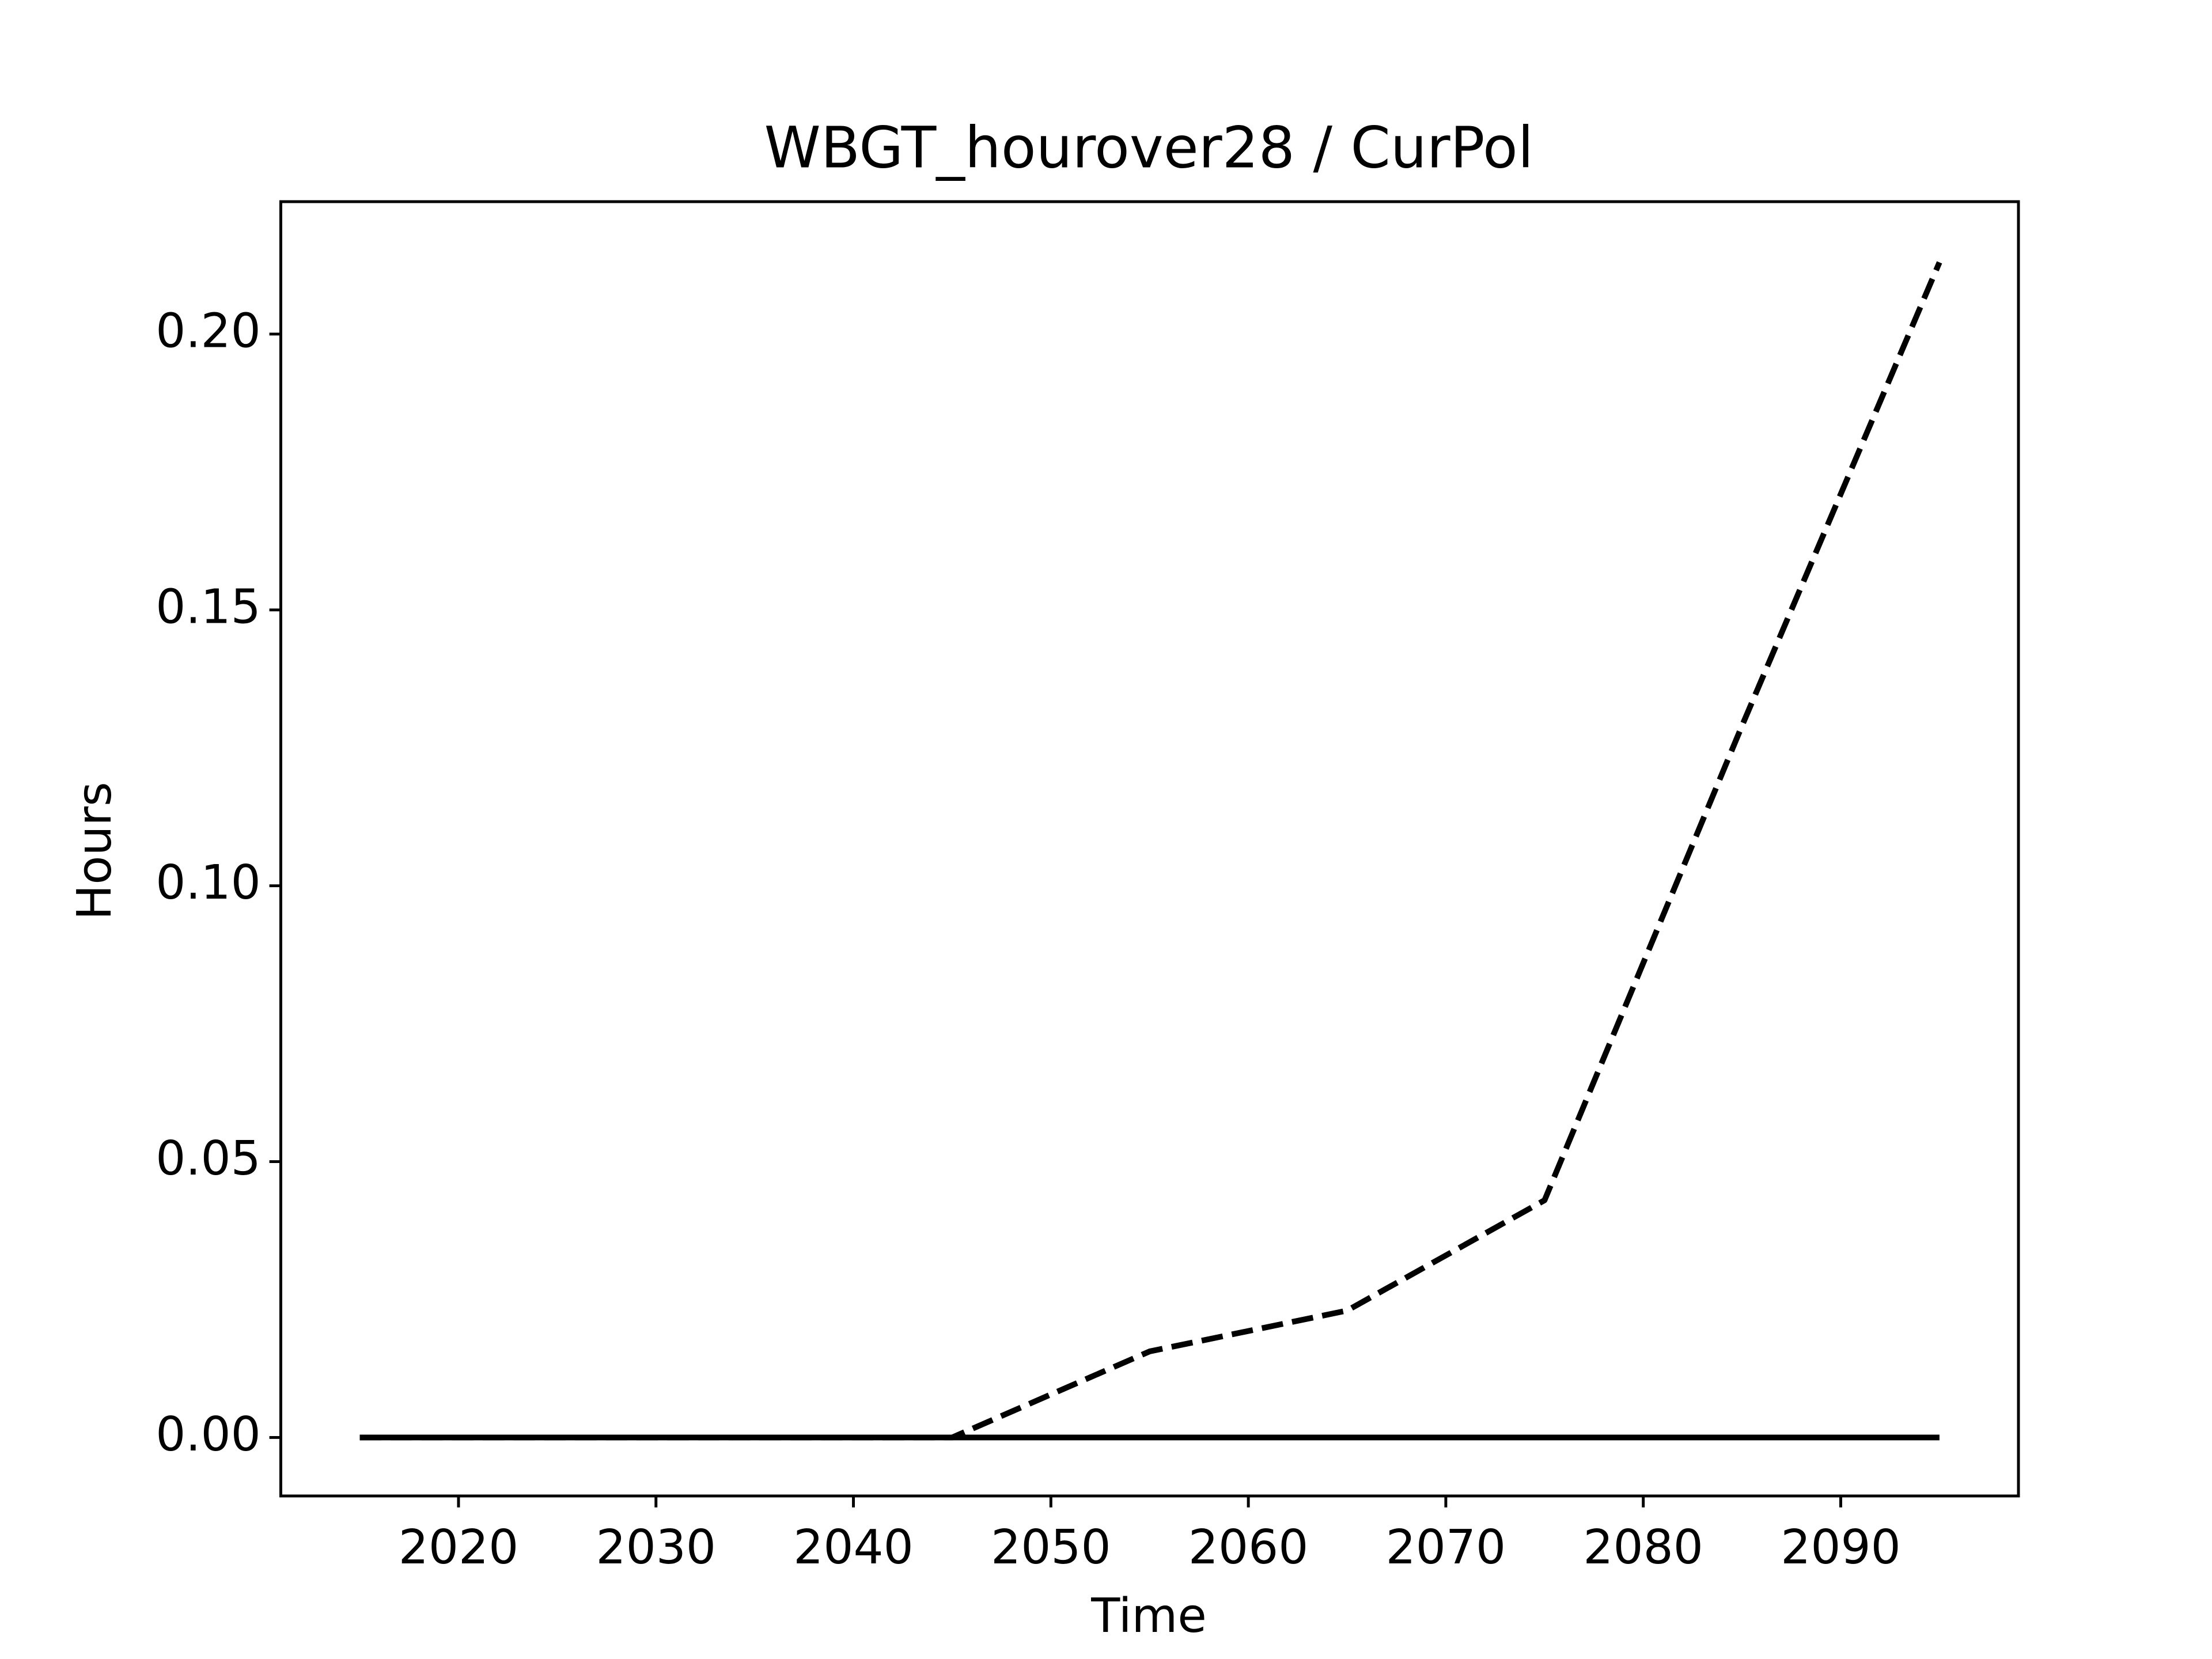  What do you see at coordinates (1840, 1547) in the screenshot?
I see `x-tick-label: 2090` at bounding box center [1840, 1547].